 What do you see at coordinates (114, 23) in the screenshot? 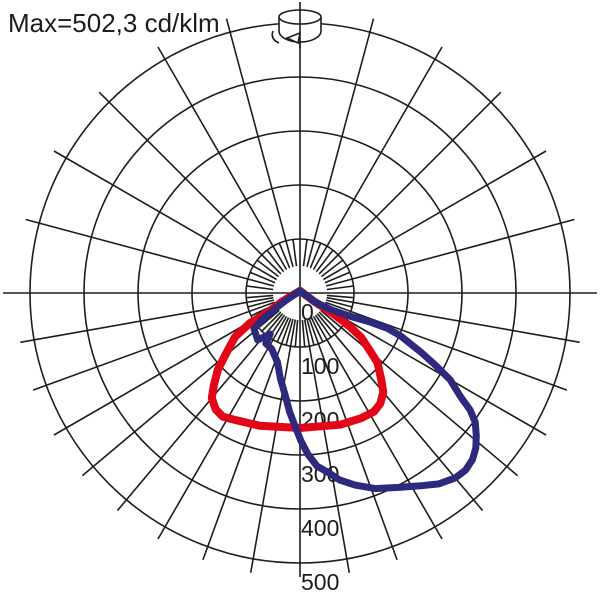
I see `max-intensity-label: Max=502,3 cd/klm` at bounding box center [114, 23].